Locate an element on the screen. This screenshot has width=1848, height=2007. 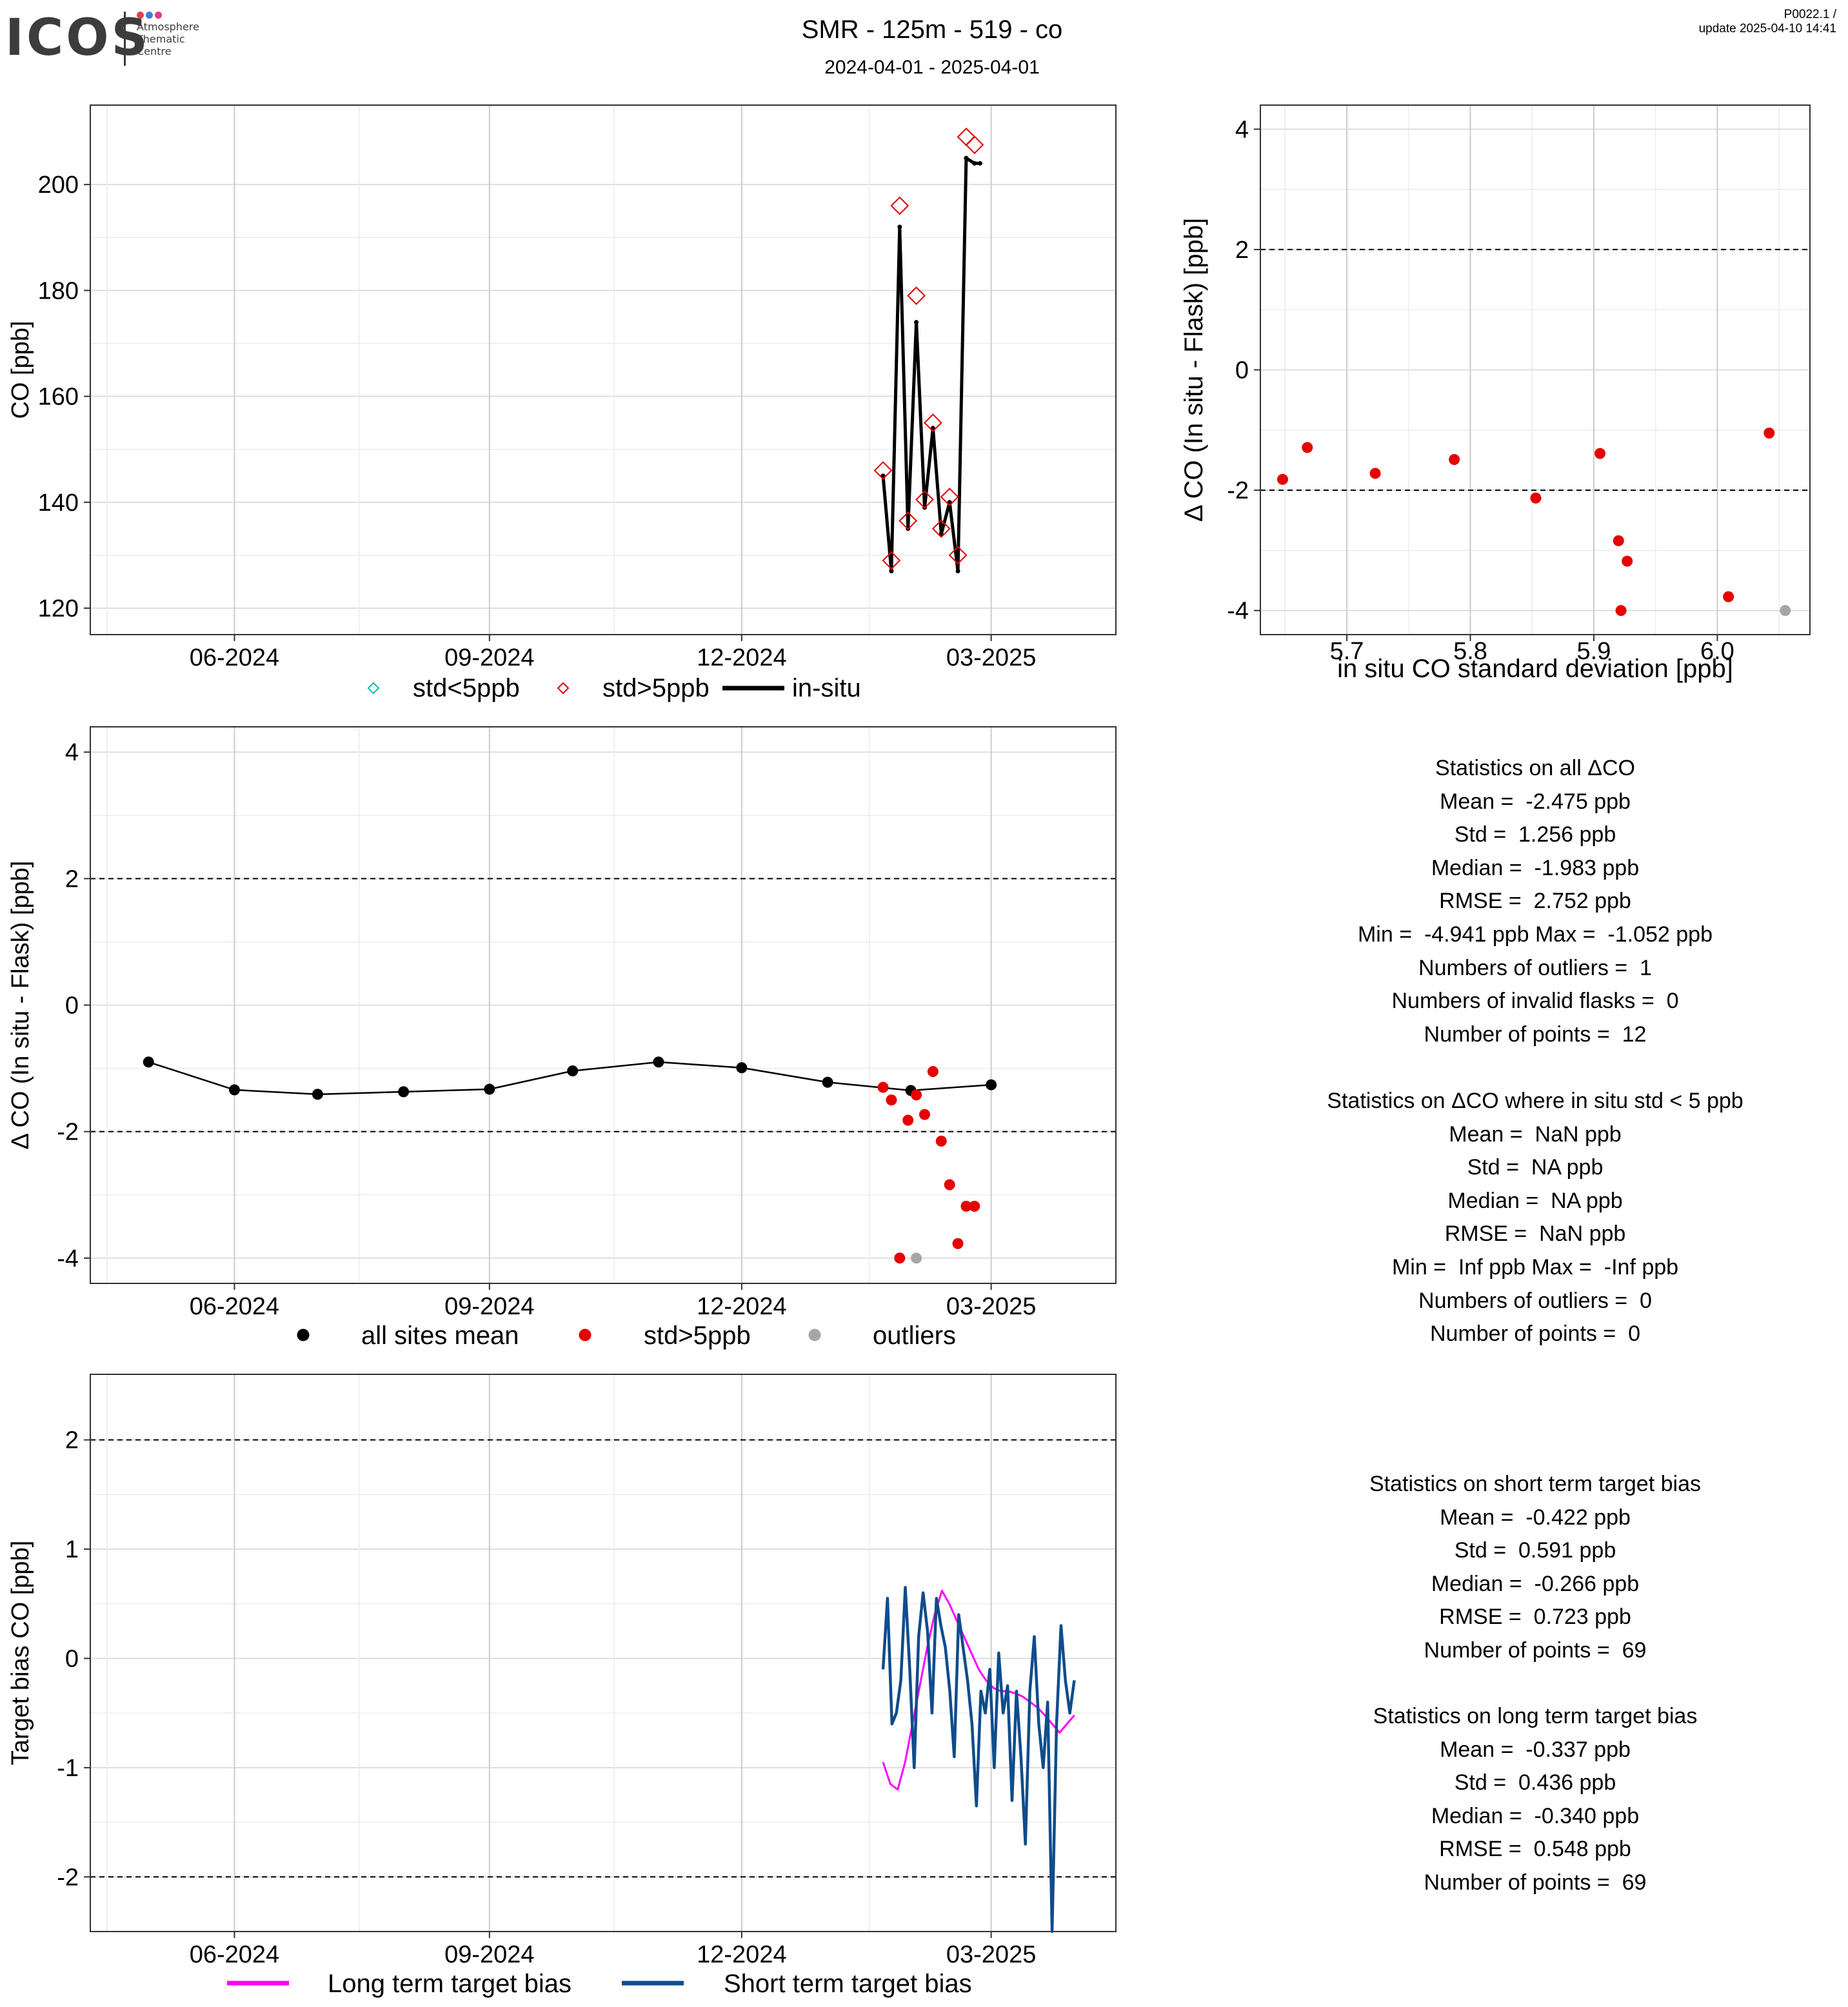
update-timestamp: update 2025-04-10 14:41 is located at coordinates (1767, 29).